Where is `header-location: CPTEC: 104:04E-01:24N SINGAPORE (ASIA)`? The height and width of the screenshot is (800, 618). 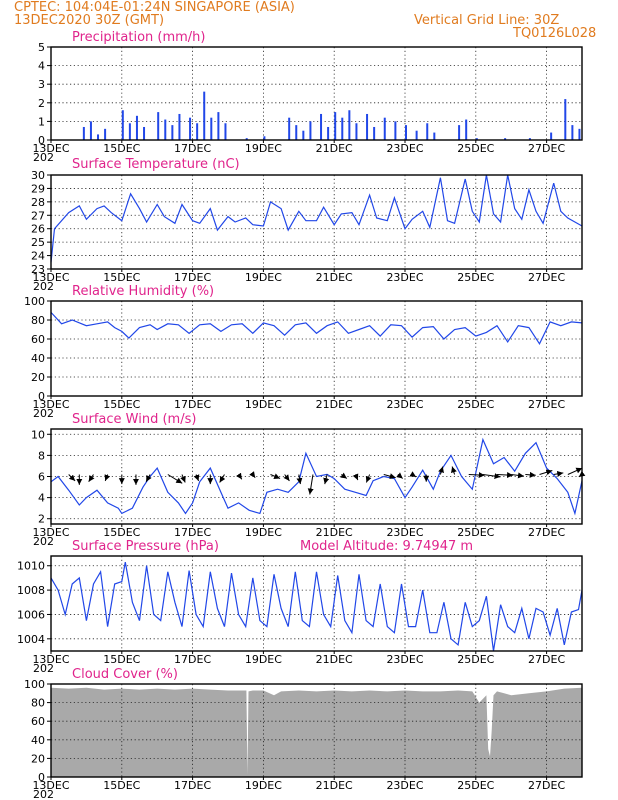 header-location: CPTEC: 104:04E-01:24N SINGAPORE (ASIA) is located at coordinates (154, 7).